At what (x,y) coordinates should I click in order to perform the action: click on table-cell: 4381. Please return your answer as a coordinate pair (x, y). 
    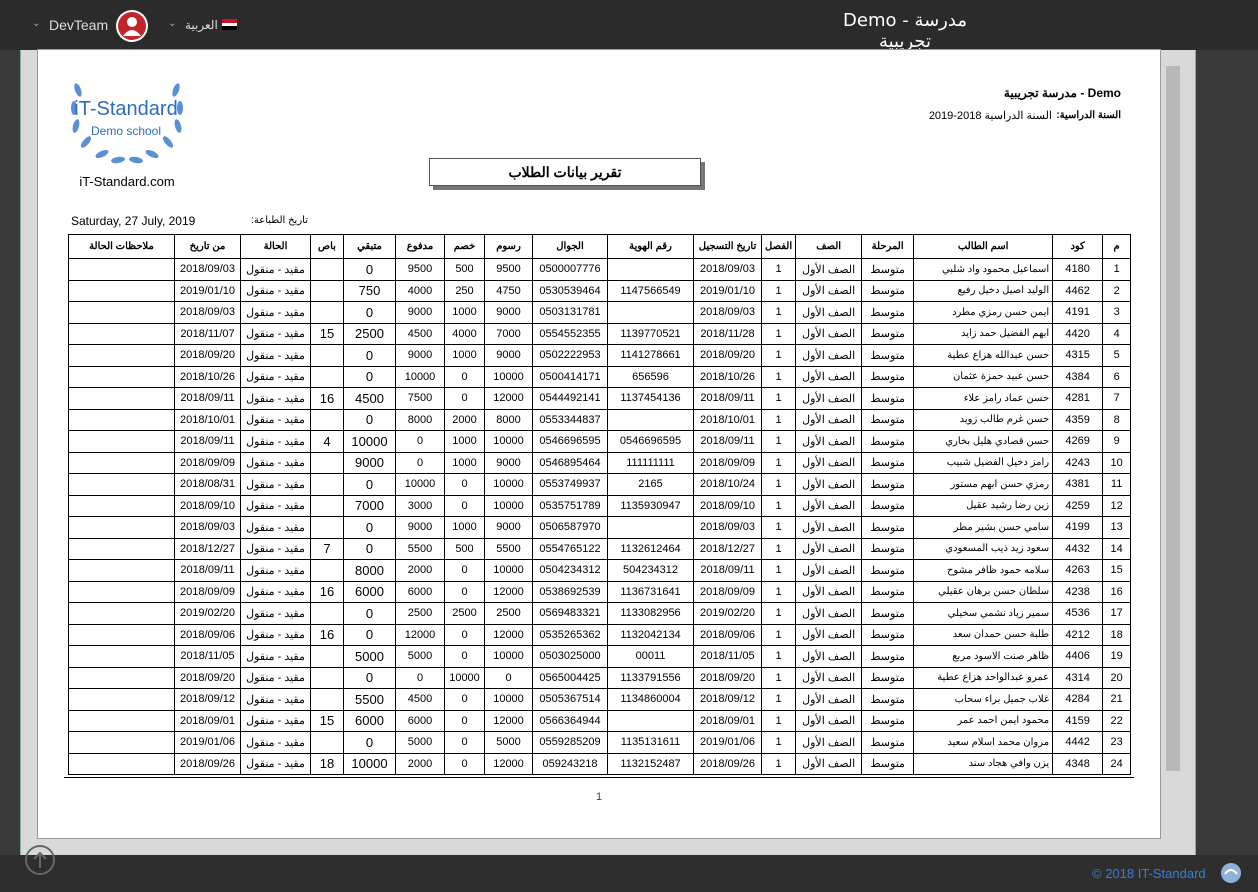
    Looking at the image, I should click on (1078, 484).